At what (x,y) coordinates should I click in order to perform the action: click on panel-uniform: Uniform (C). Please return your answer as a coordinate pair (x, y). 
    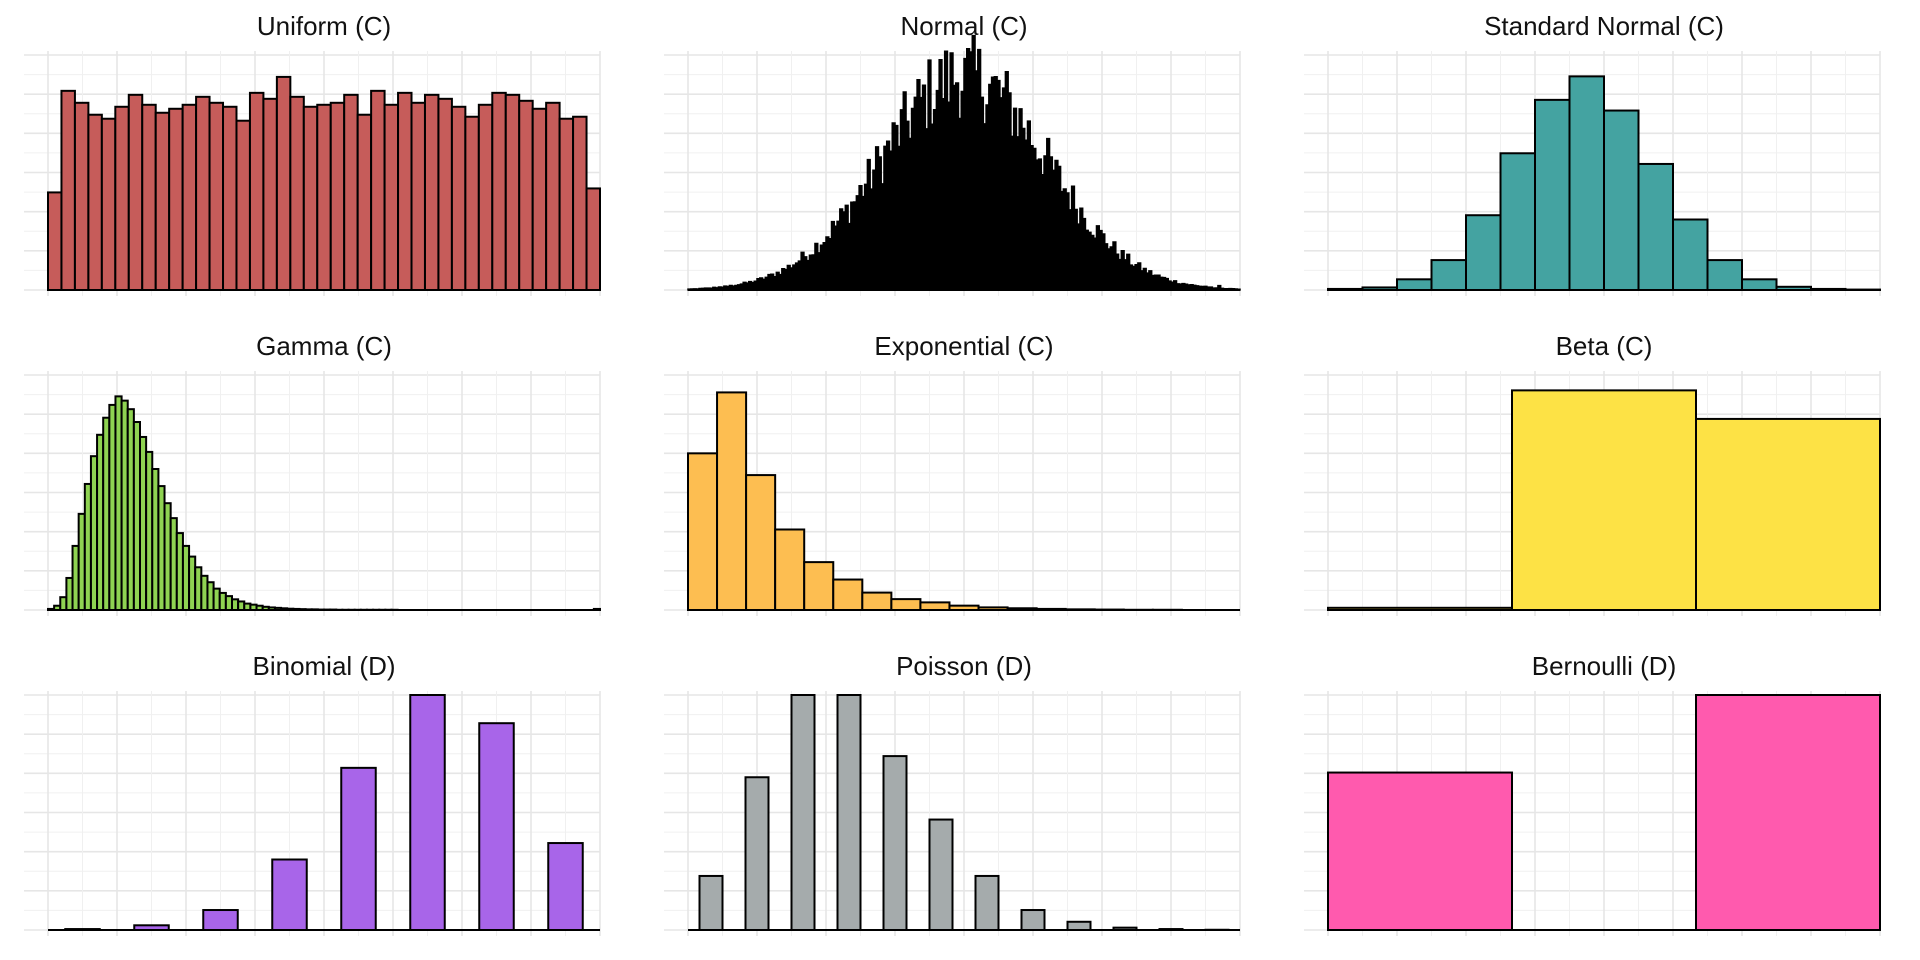
    Looking at the image, I should click on (312, 153).